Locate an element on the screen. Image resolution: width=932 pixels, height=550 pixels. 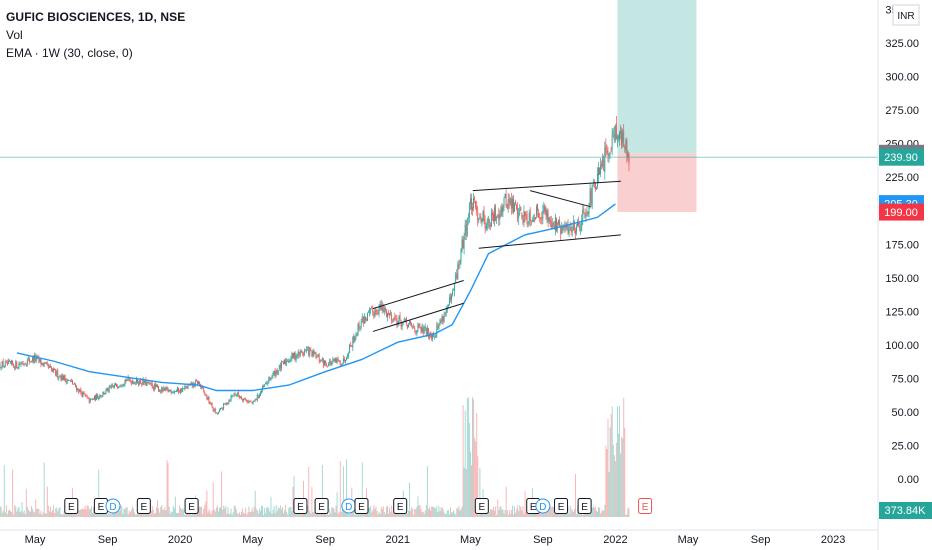
volume-indicator-label: Vol is located at coordinates (14, 35).